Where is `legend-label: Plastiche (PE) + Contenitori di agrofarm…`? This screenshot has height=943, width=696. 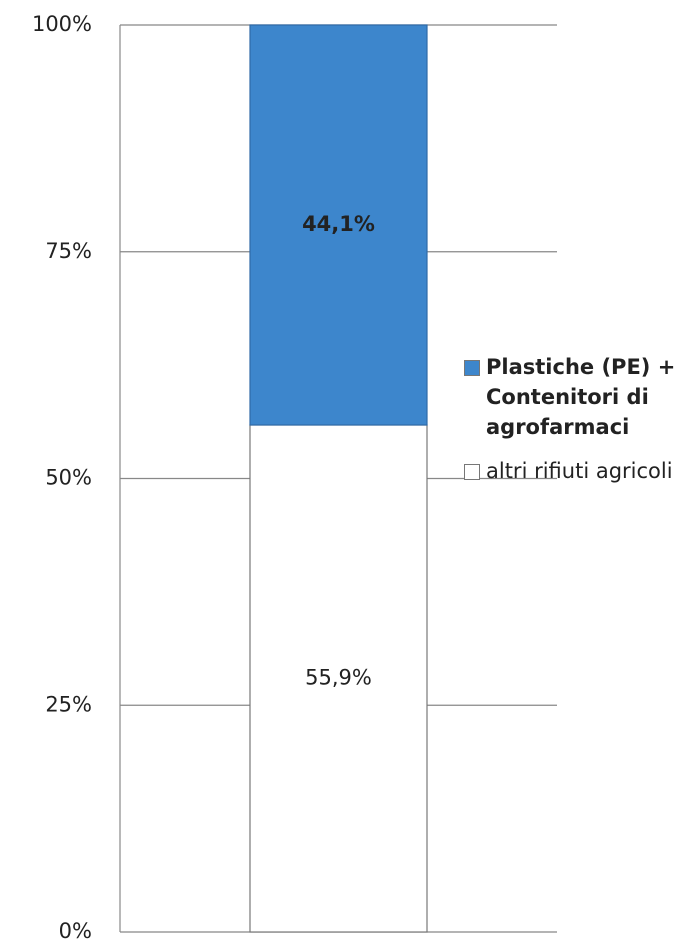
legend-label: Plastiche (PE) + Contenitori di agrofarm… is located at coordinates (581, 397).